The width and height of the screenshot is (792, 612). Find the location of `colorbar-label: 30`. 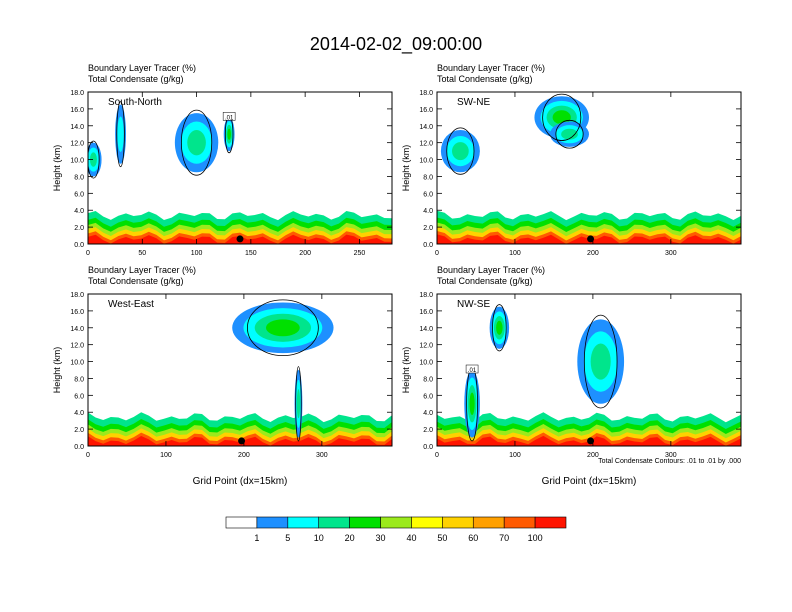

colorbar-label: 30 is located at coordinates (381, 538).